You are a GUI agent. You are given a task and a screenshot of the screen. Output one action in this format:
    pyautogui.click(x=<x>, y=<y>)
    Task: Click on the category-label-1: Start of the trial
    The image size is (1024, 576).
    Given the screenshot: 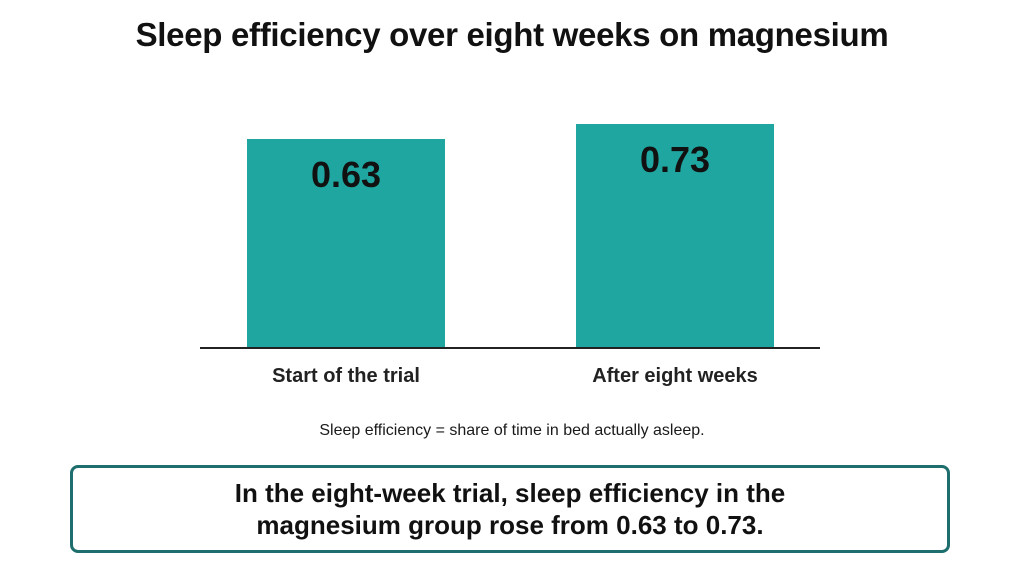 What is the action you would take?
    pyautogui.click(x=346, y=376)
    